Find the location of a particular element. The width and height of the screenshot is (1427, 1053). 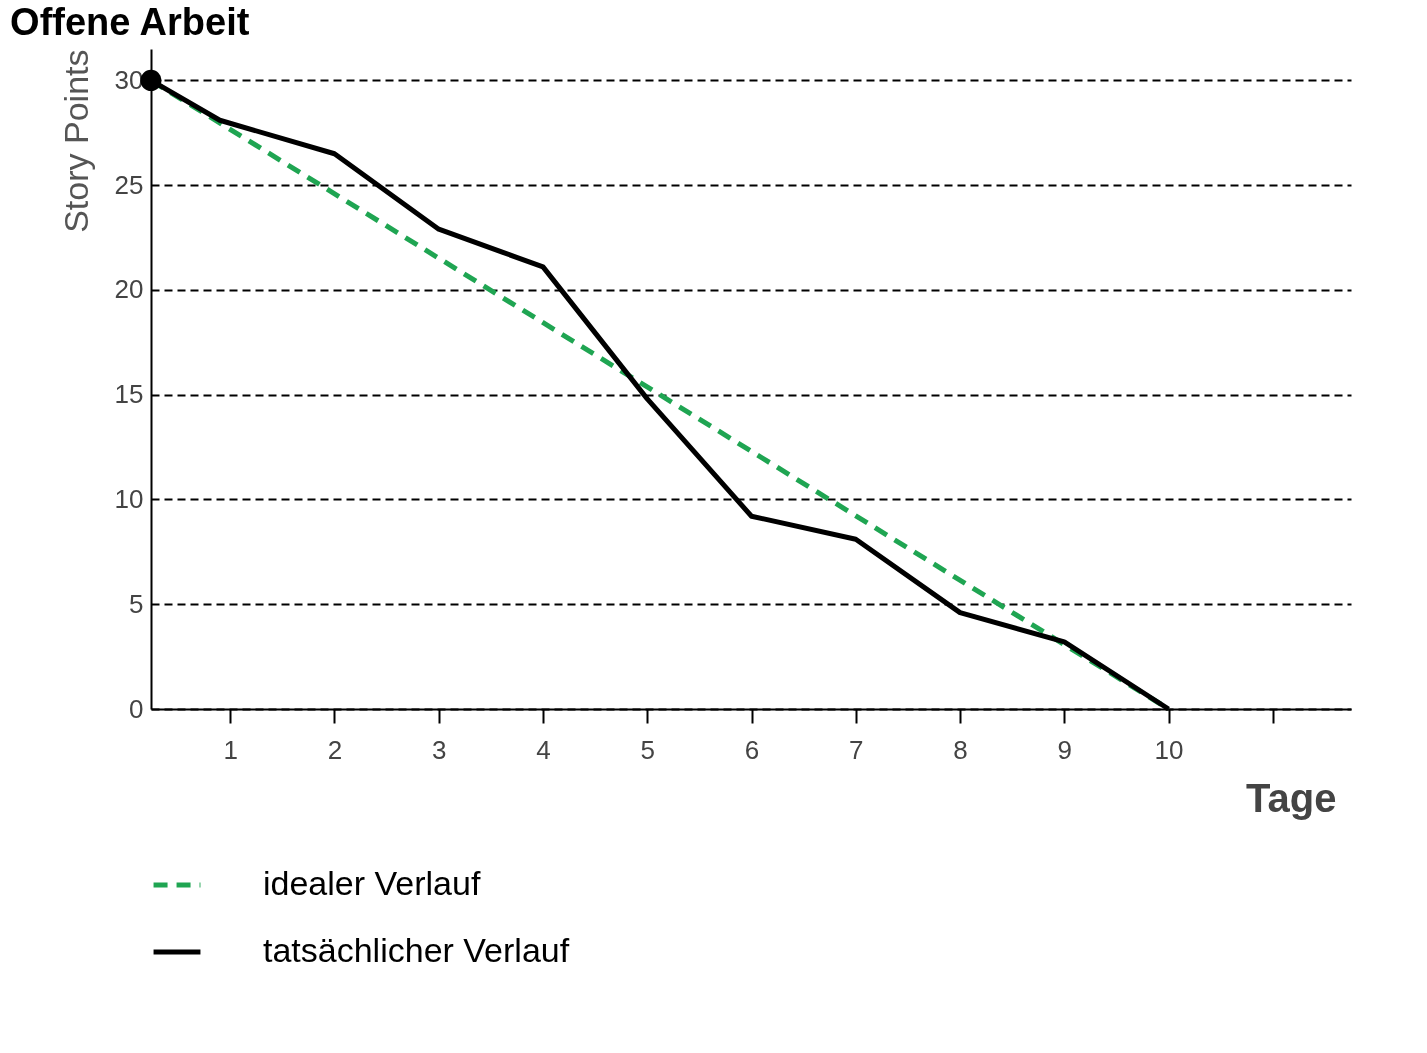

x-tick-label: 5 is located at coordinates (647, 749).